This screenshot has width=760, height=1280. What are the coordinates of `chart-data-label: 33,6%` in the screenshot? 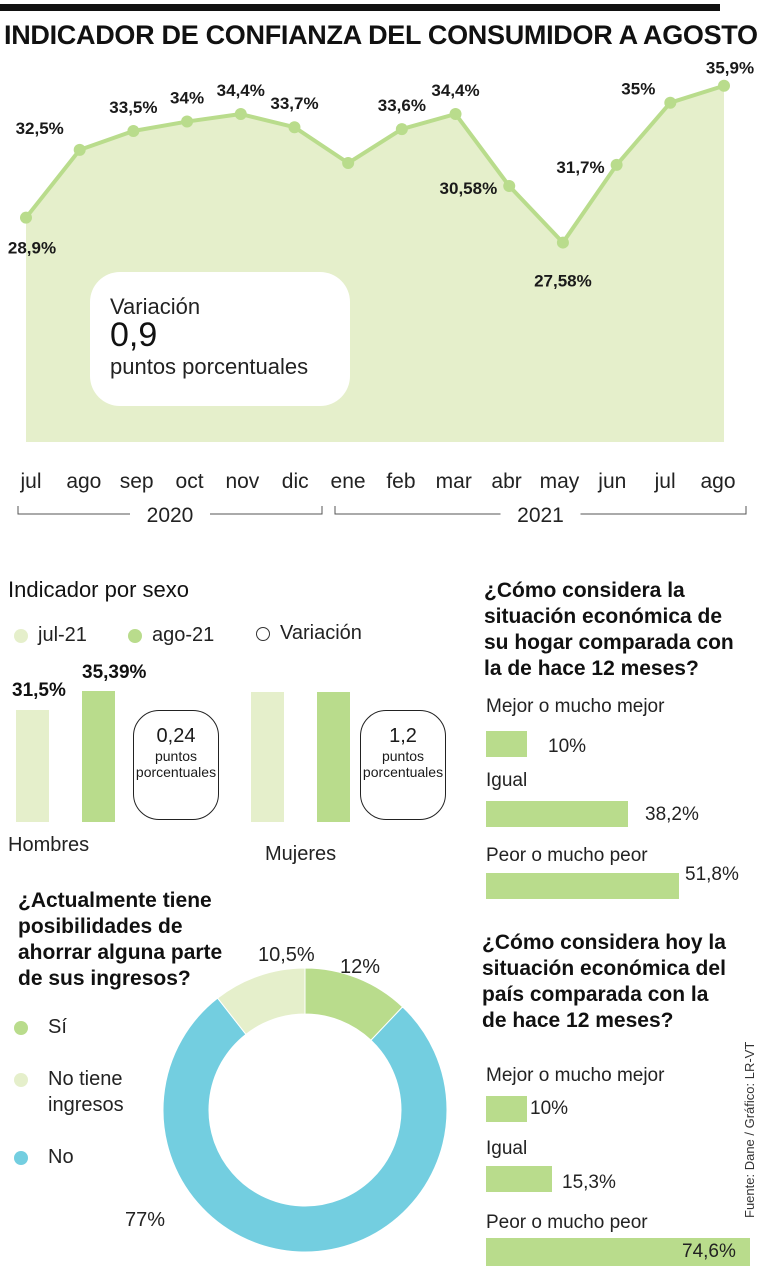 It's located at (402, 105).